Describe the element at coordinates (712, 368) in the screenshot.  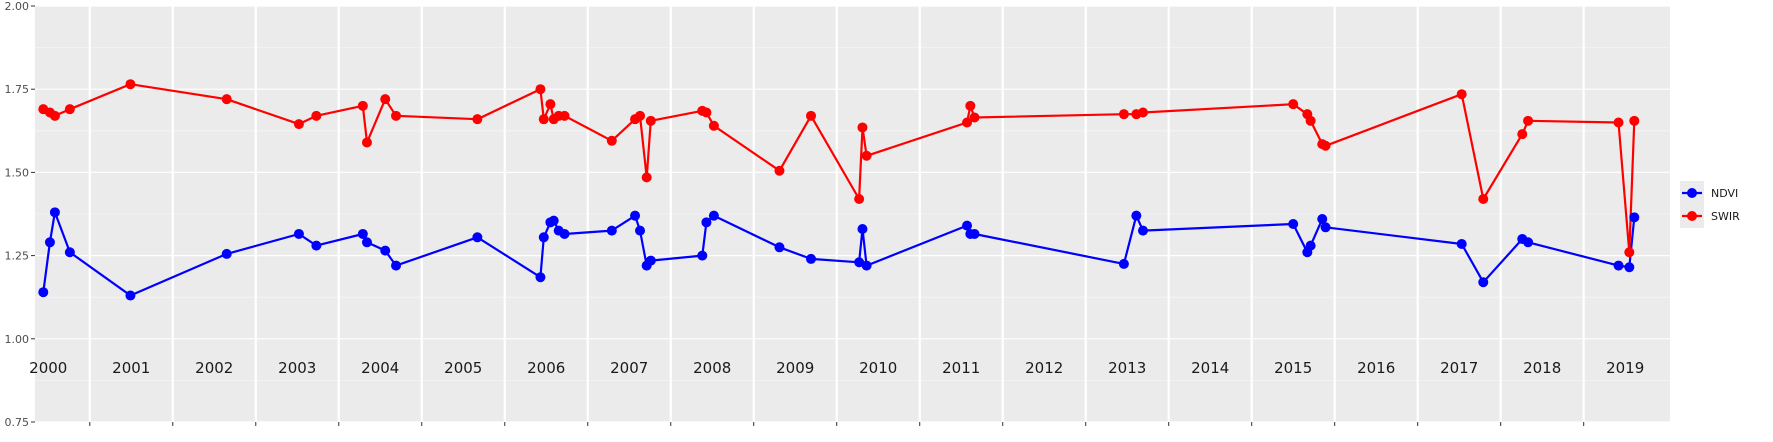
I see `year-label: 2008` at that location.